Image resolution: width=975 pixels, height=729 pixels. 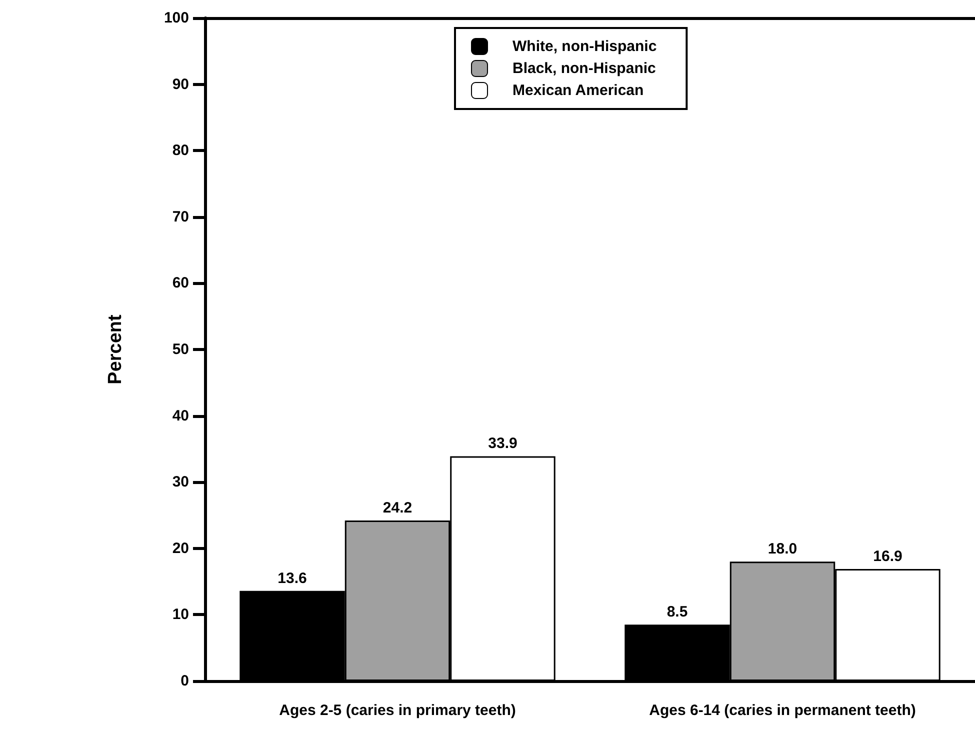 I want to click on legend-label: White, non-Hispanic, so click(x=584, y=46).